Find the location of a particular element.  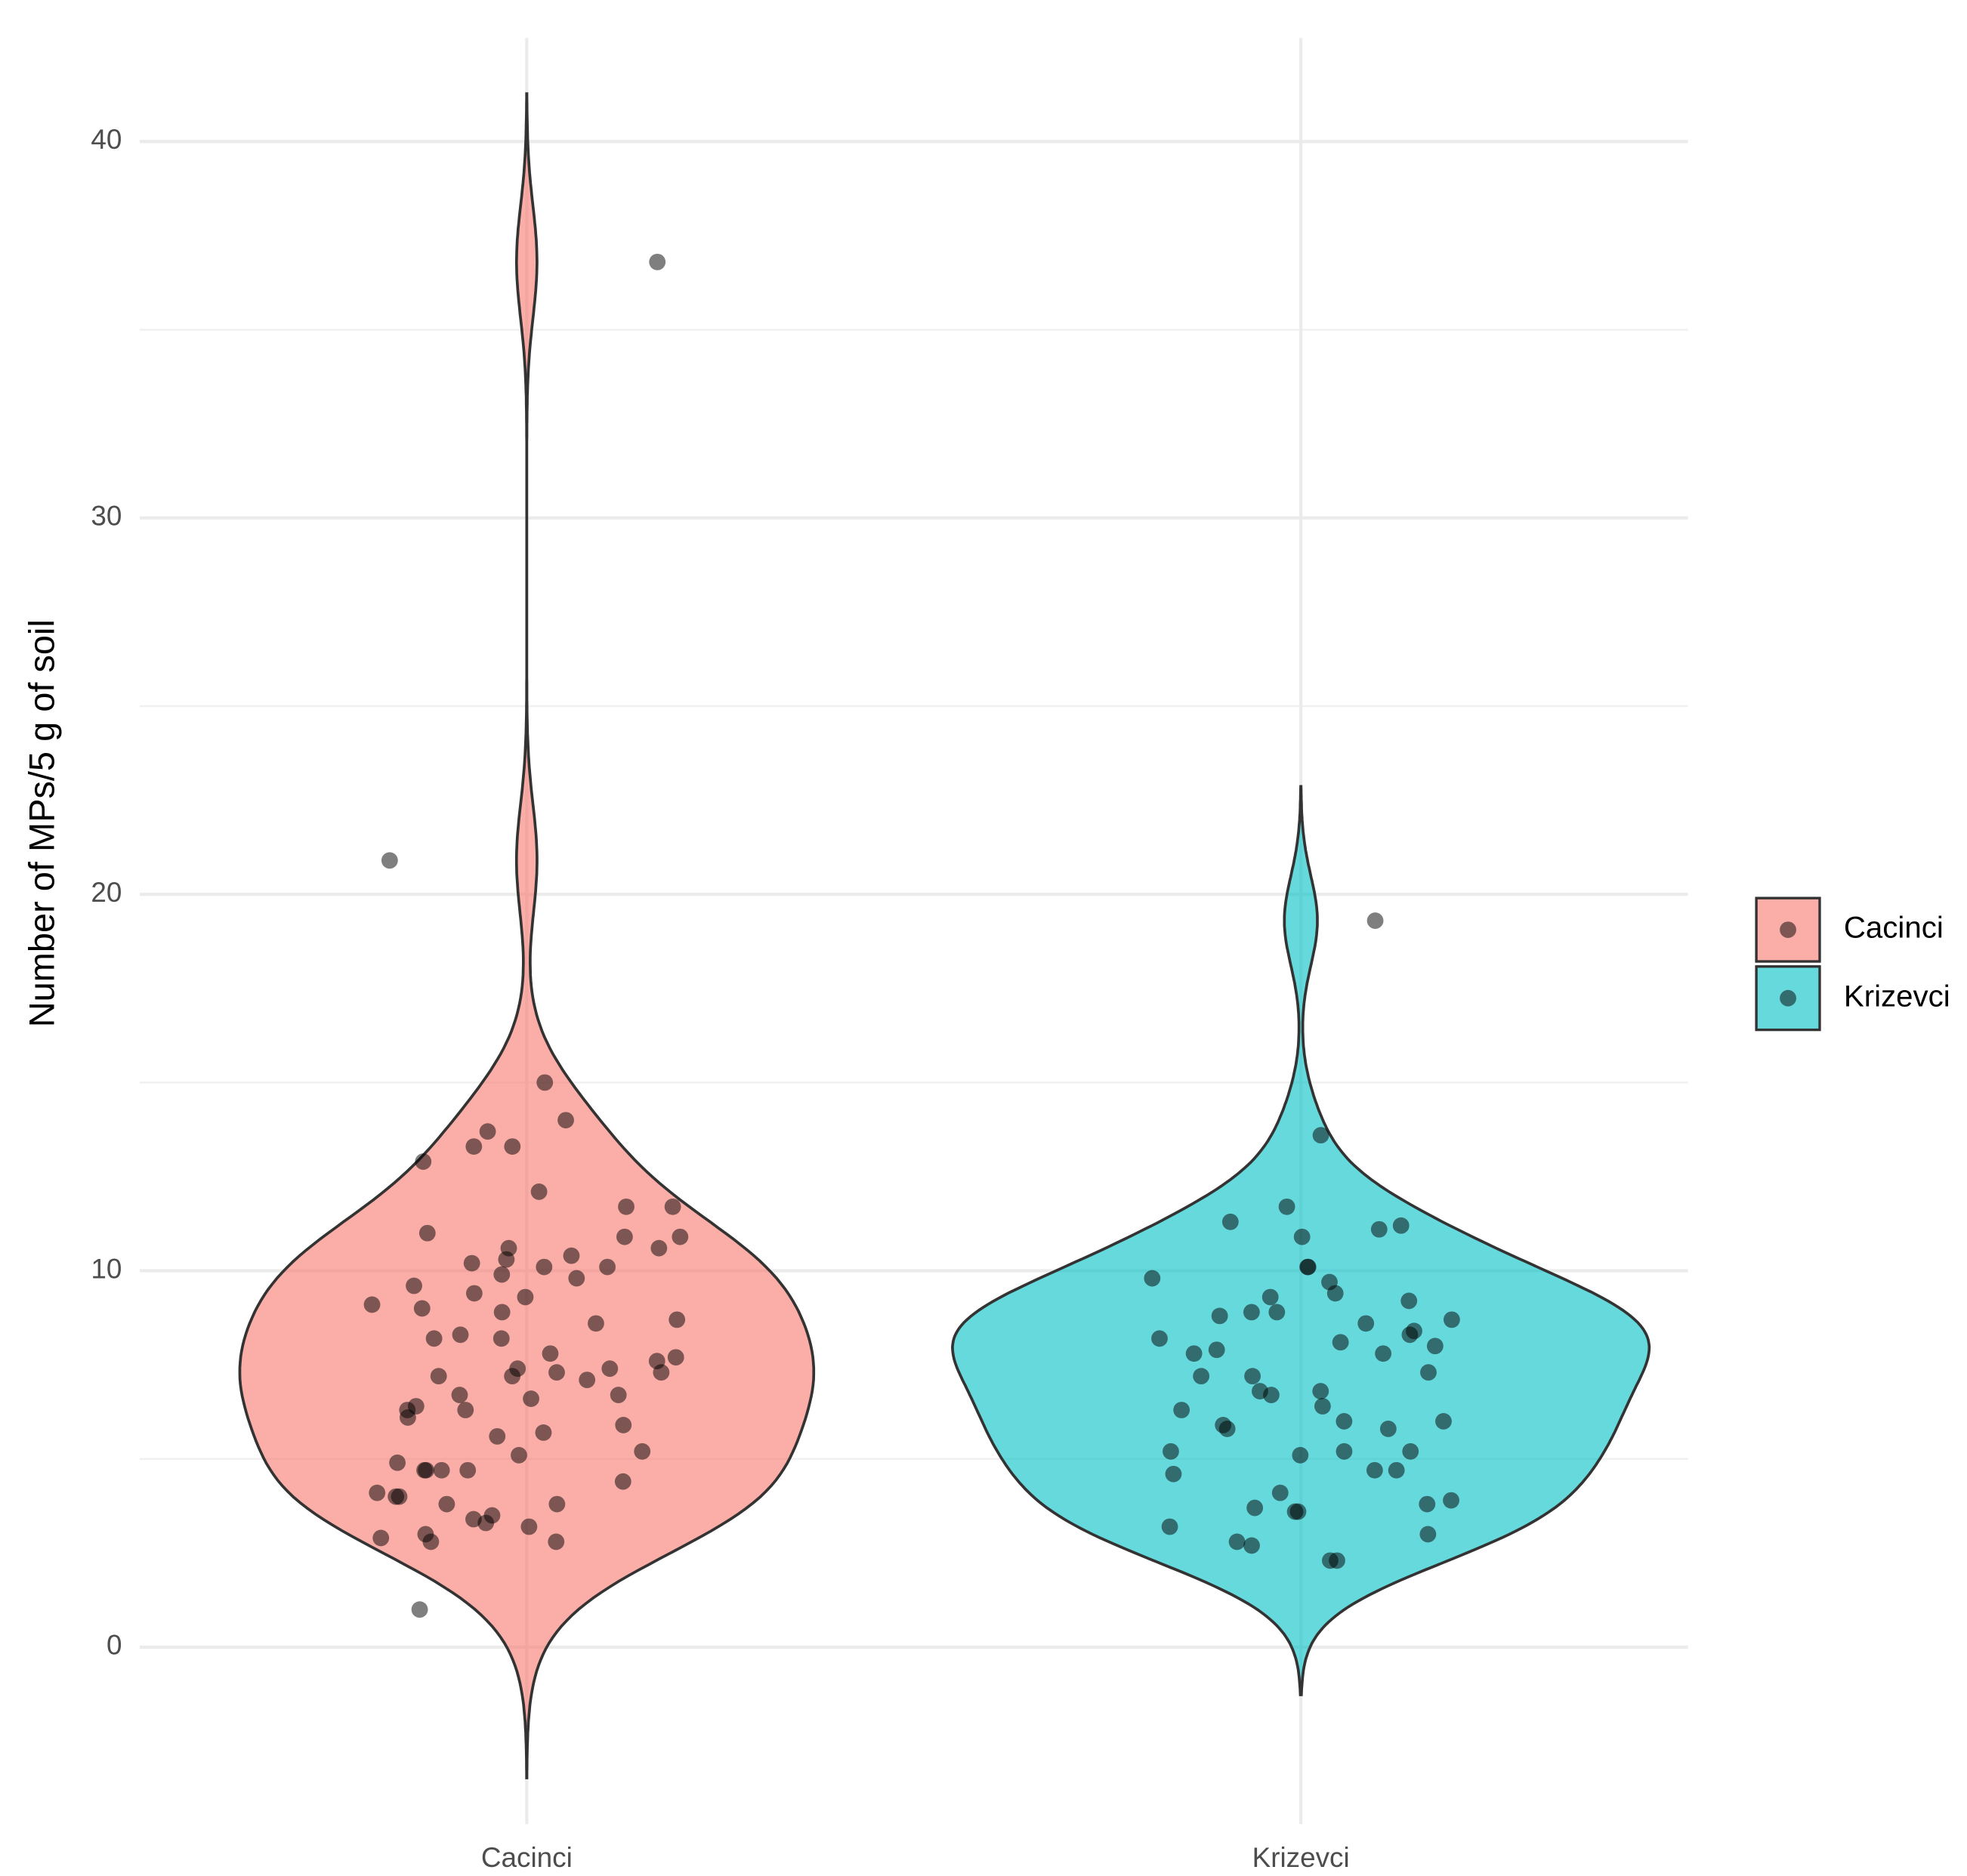

x-tick-label: Cacinci is located at coordinates (527, 1857).